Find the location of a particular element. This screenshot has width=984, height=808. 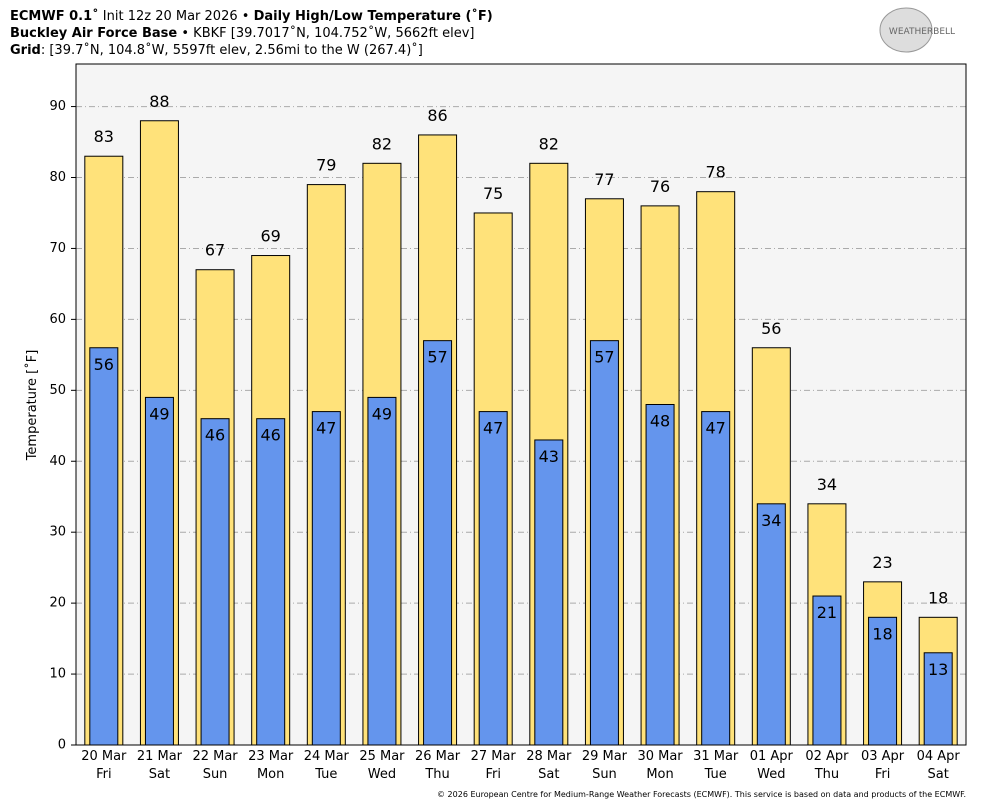

x-tick-label: 27 Mar is located at coordinates (494, 756).